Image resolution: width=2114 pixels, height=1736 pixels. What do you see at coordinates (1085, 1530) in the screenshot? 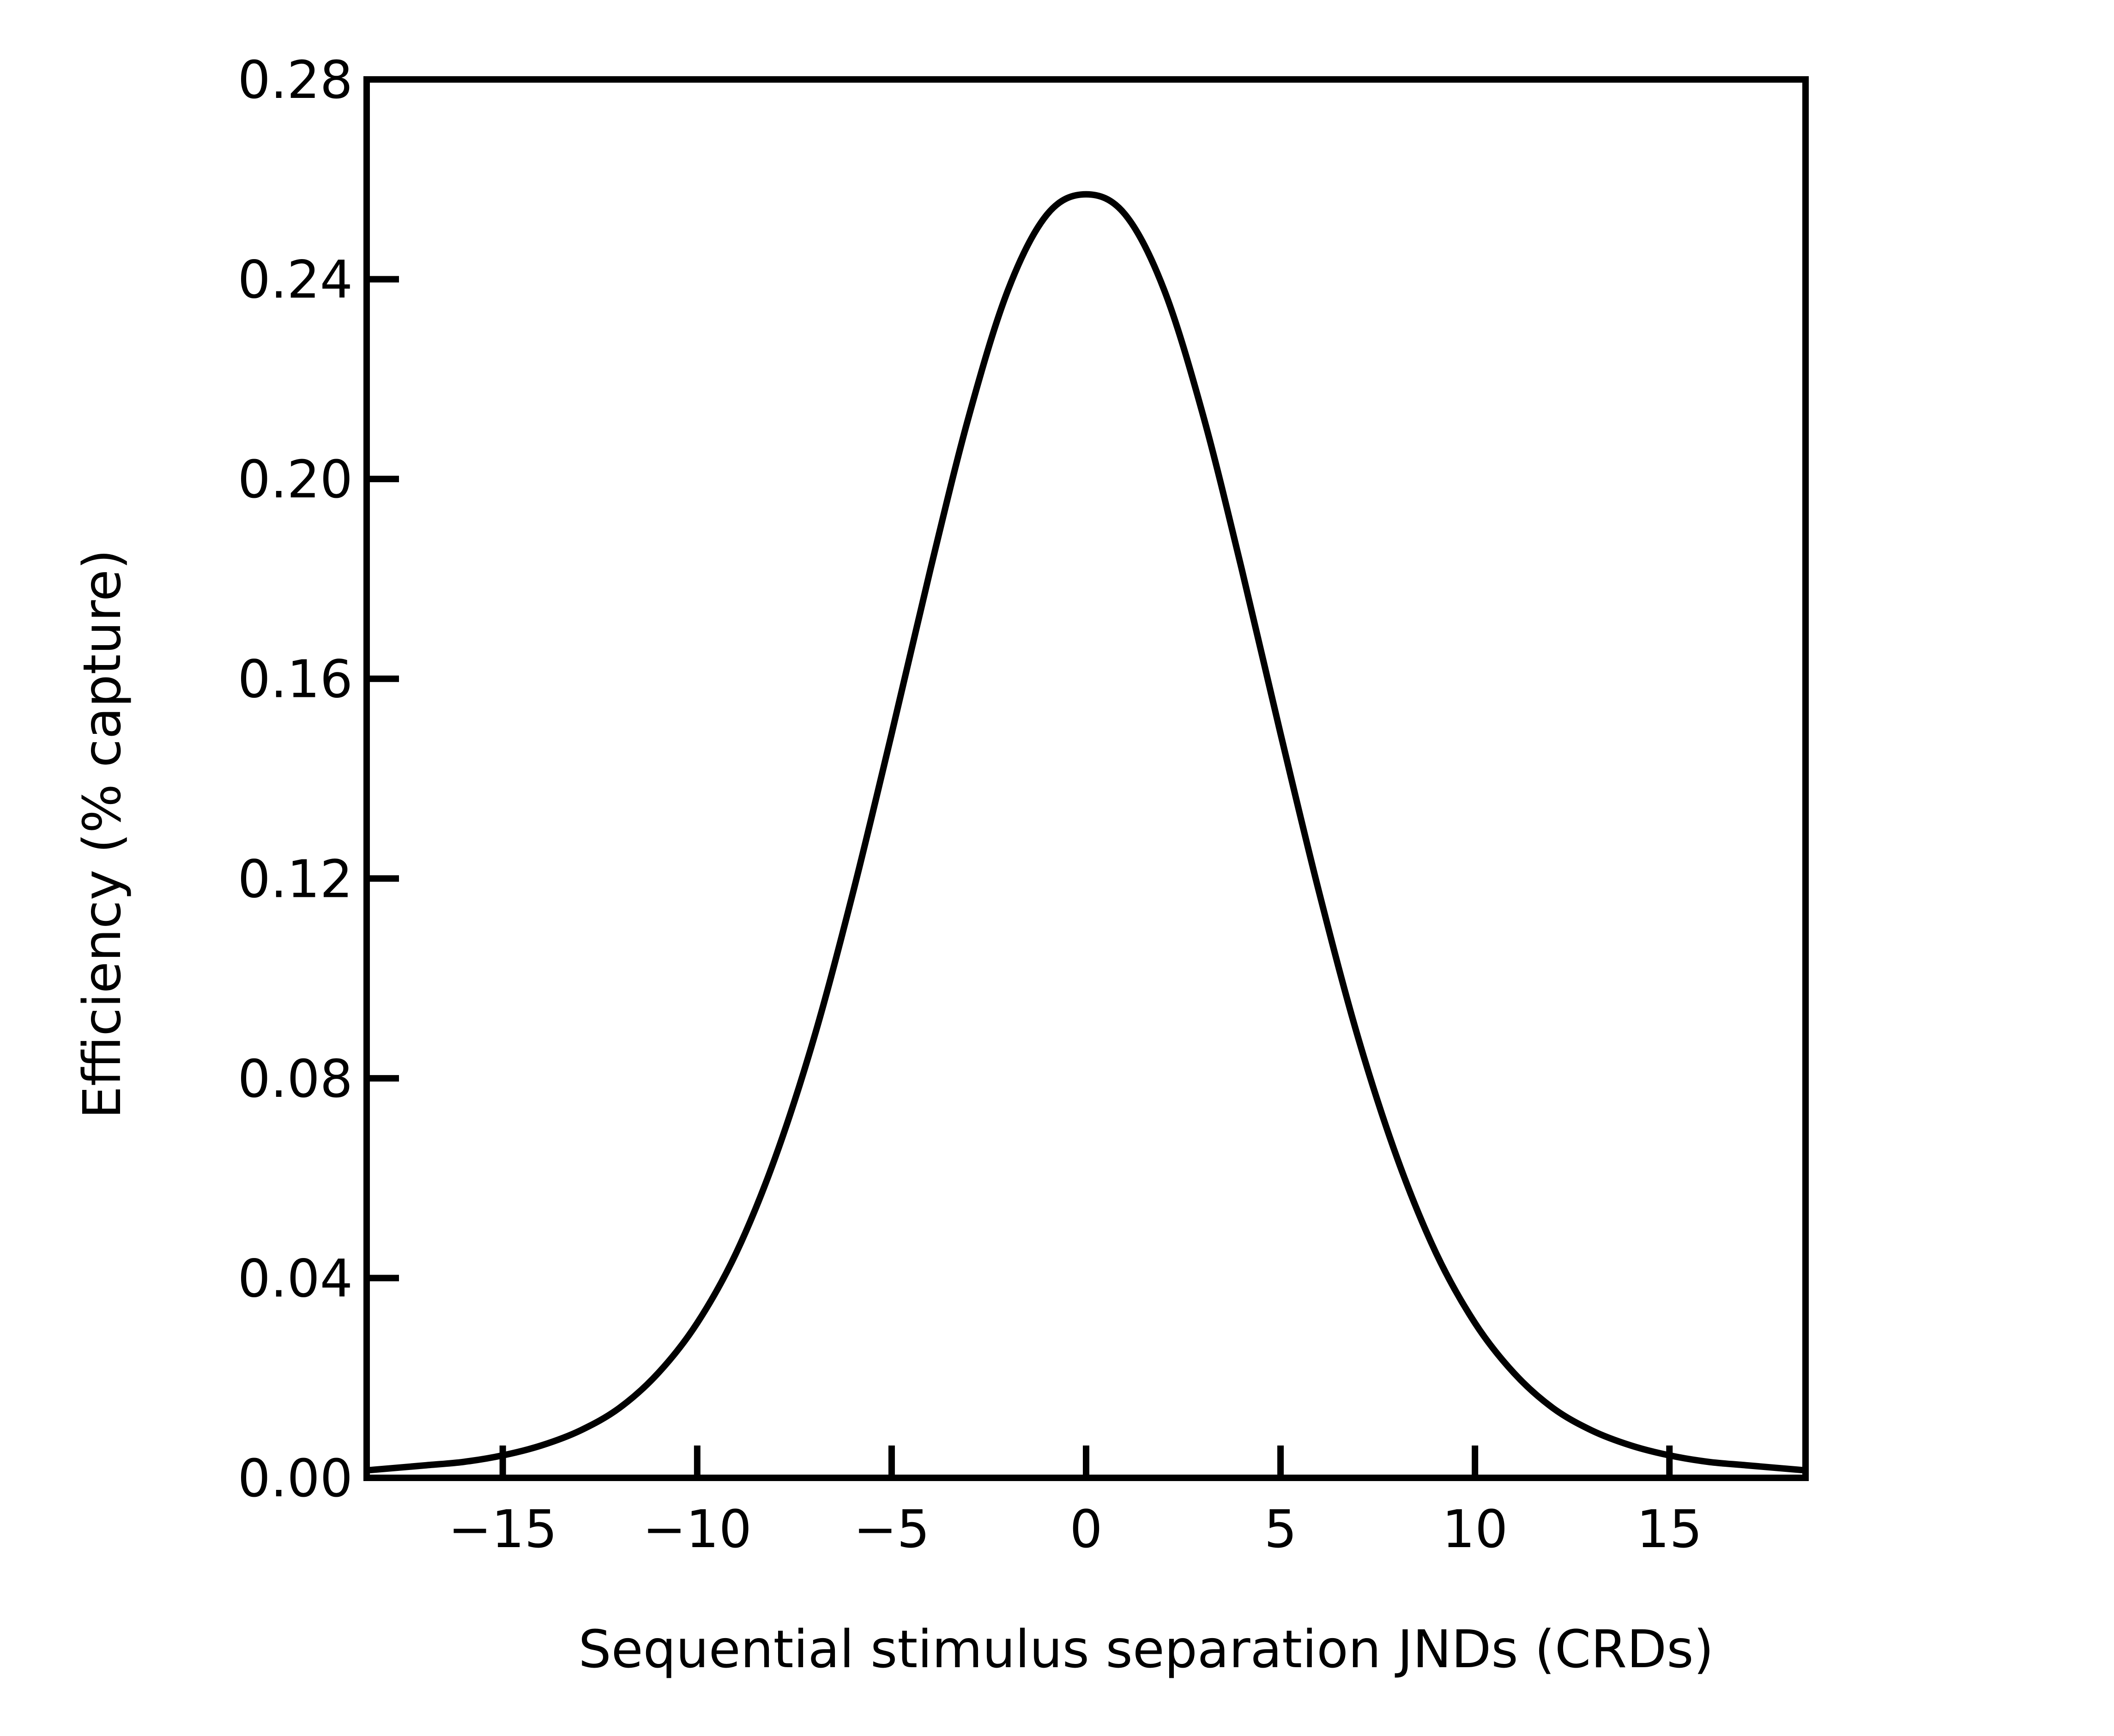
I see `x-tick-label: 0` at bounding box center [1085, 1530].